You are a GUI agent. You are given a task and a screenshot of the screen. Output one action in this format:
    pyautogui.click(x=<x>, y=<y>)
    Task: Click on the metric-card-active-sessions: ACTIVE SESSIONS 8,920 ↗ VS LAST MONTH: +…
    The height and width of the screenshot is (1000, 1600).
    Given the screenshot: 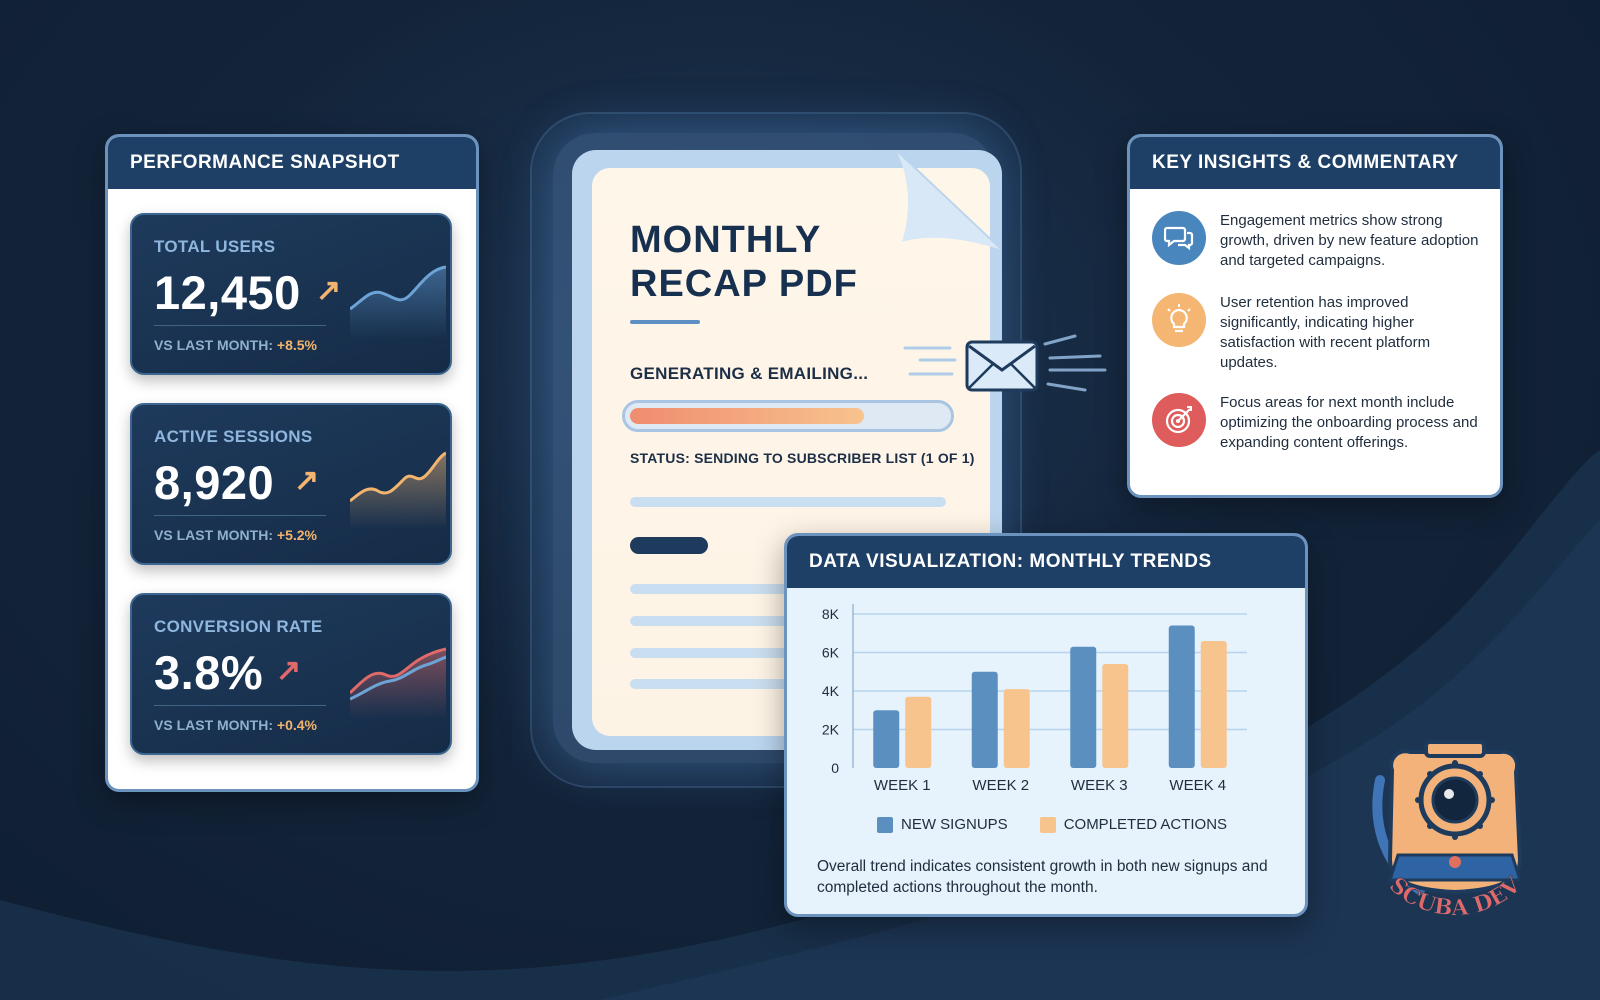 What is the action you would take?
    pyautogui.click(x=291, y=484)
    